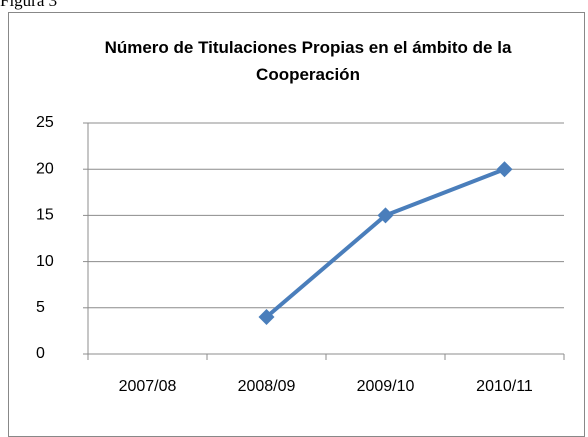 The height and width of the screenshot is (437, 588). I want to click on y-tick-label: 25, so click(45, 122).